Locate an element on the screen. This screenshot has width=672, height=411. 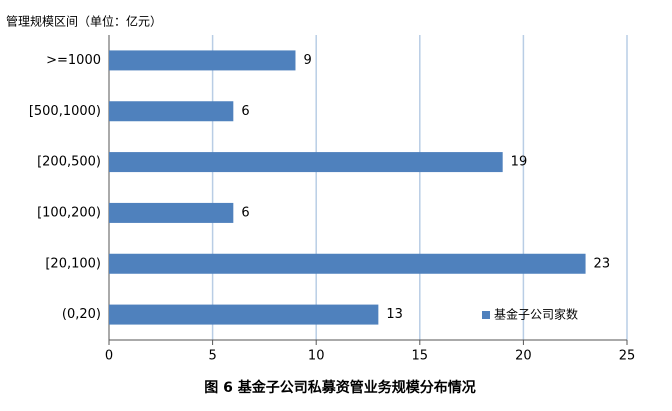
data-label: 23 is located at coordinates (602, 263).